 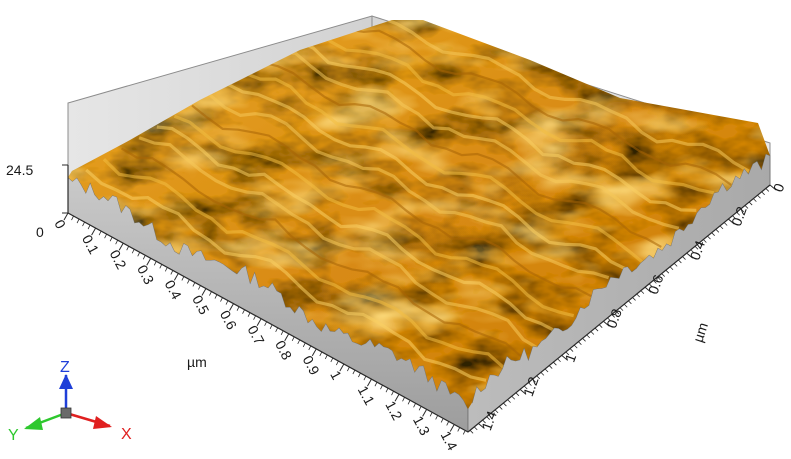 What do you see at coordinates (614, 318) in the screenshot?
I see `y-axis-tick-label: 0.8` at bounding box center [614, 318].